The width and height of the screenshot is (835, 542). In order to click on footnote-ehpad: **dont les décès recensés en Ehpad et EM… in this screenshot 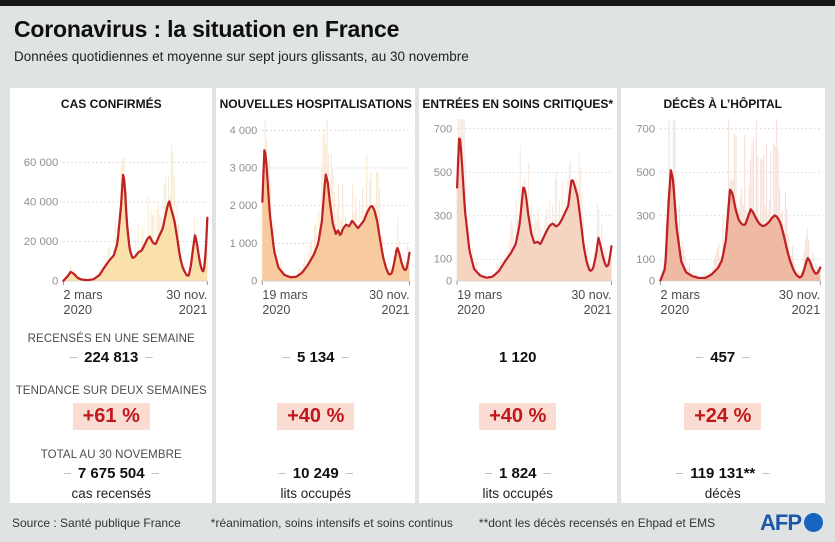, I will do `click(597, 522)`.